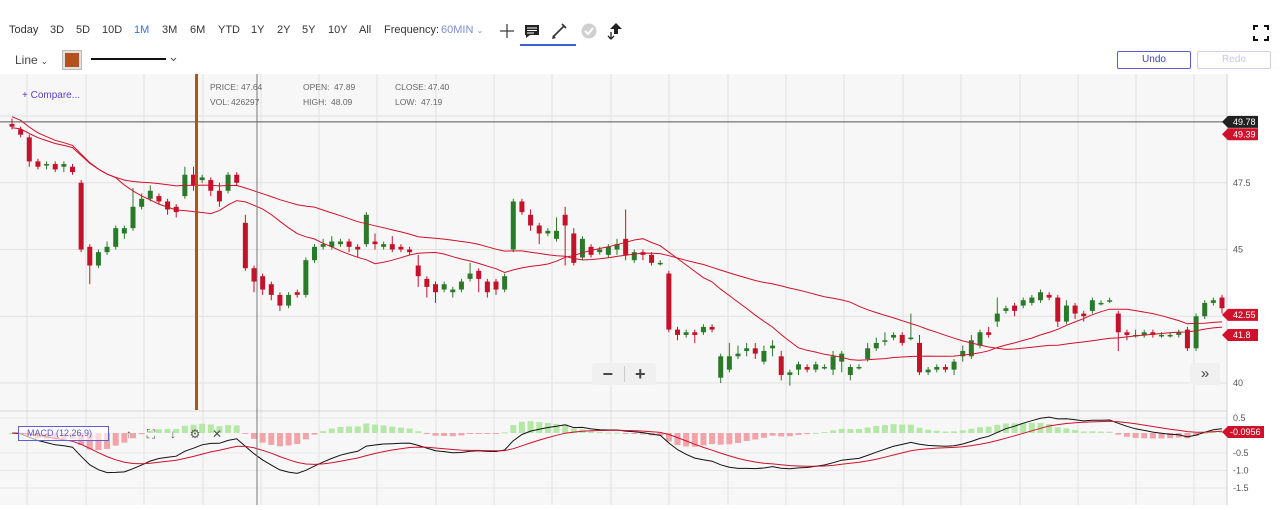 The width and height of the screenshot is (1280, 510). Describe the element at coordinates (284, 30) in the screenshot. I see `range-button-2y: 2Y` at that location.